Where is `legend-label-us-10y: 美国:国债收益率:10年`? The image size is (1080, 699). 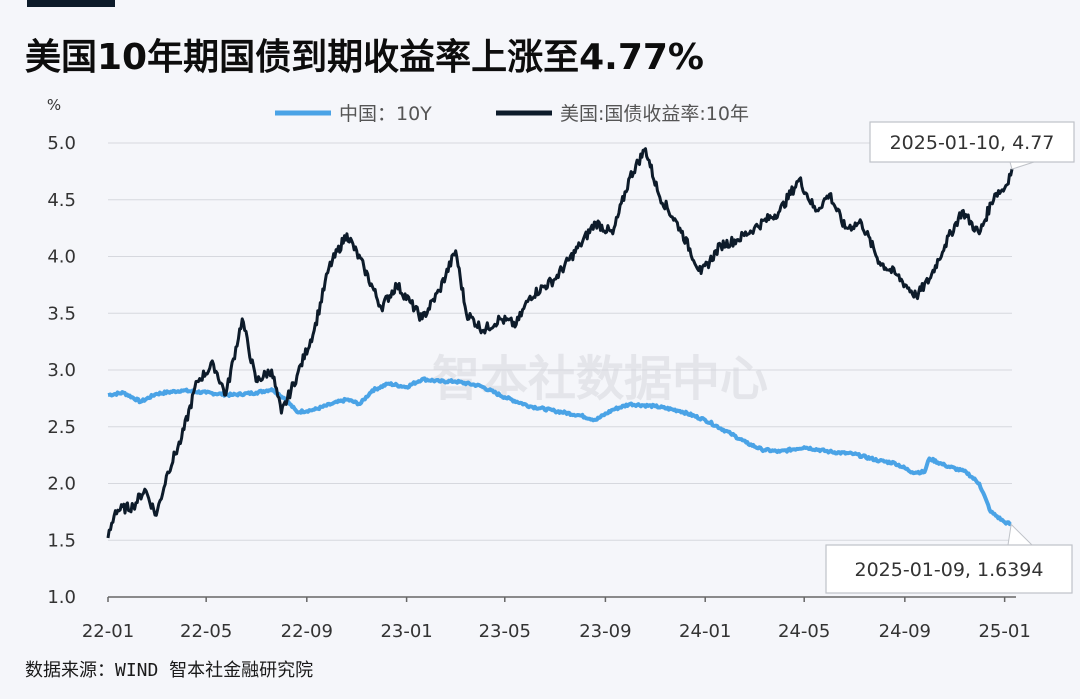
legend-label-us-10y: 美国:国债收益率:10年 is located at coordinates (654, 114).